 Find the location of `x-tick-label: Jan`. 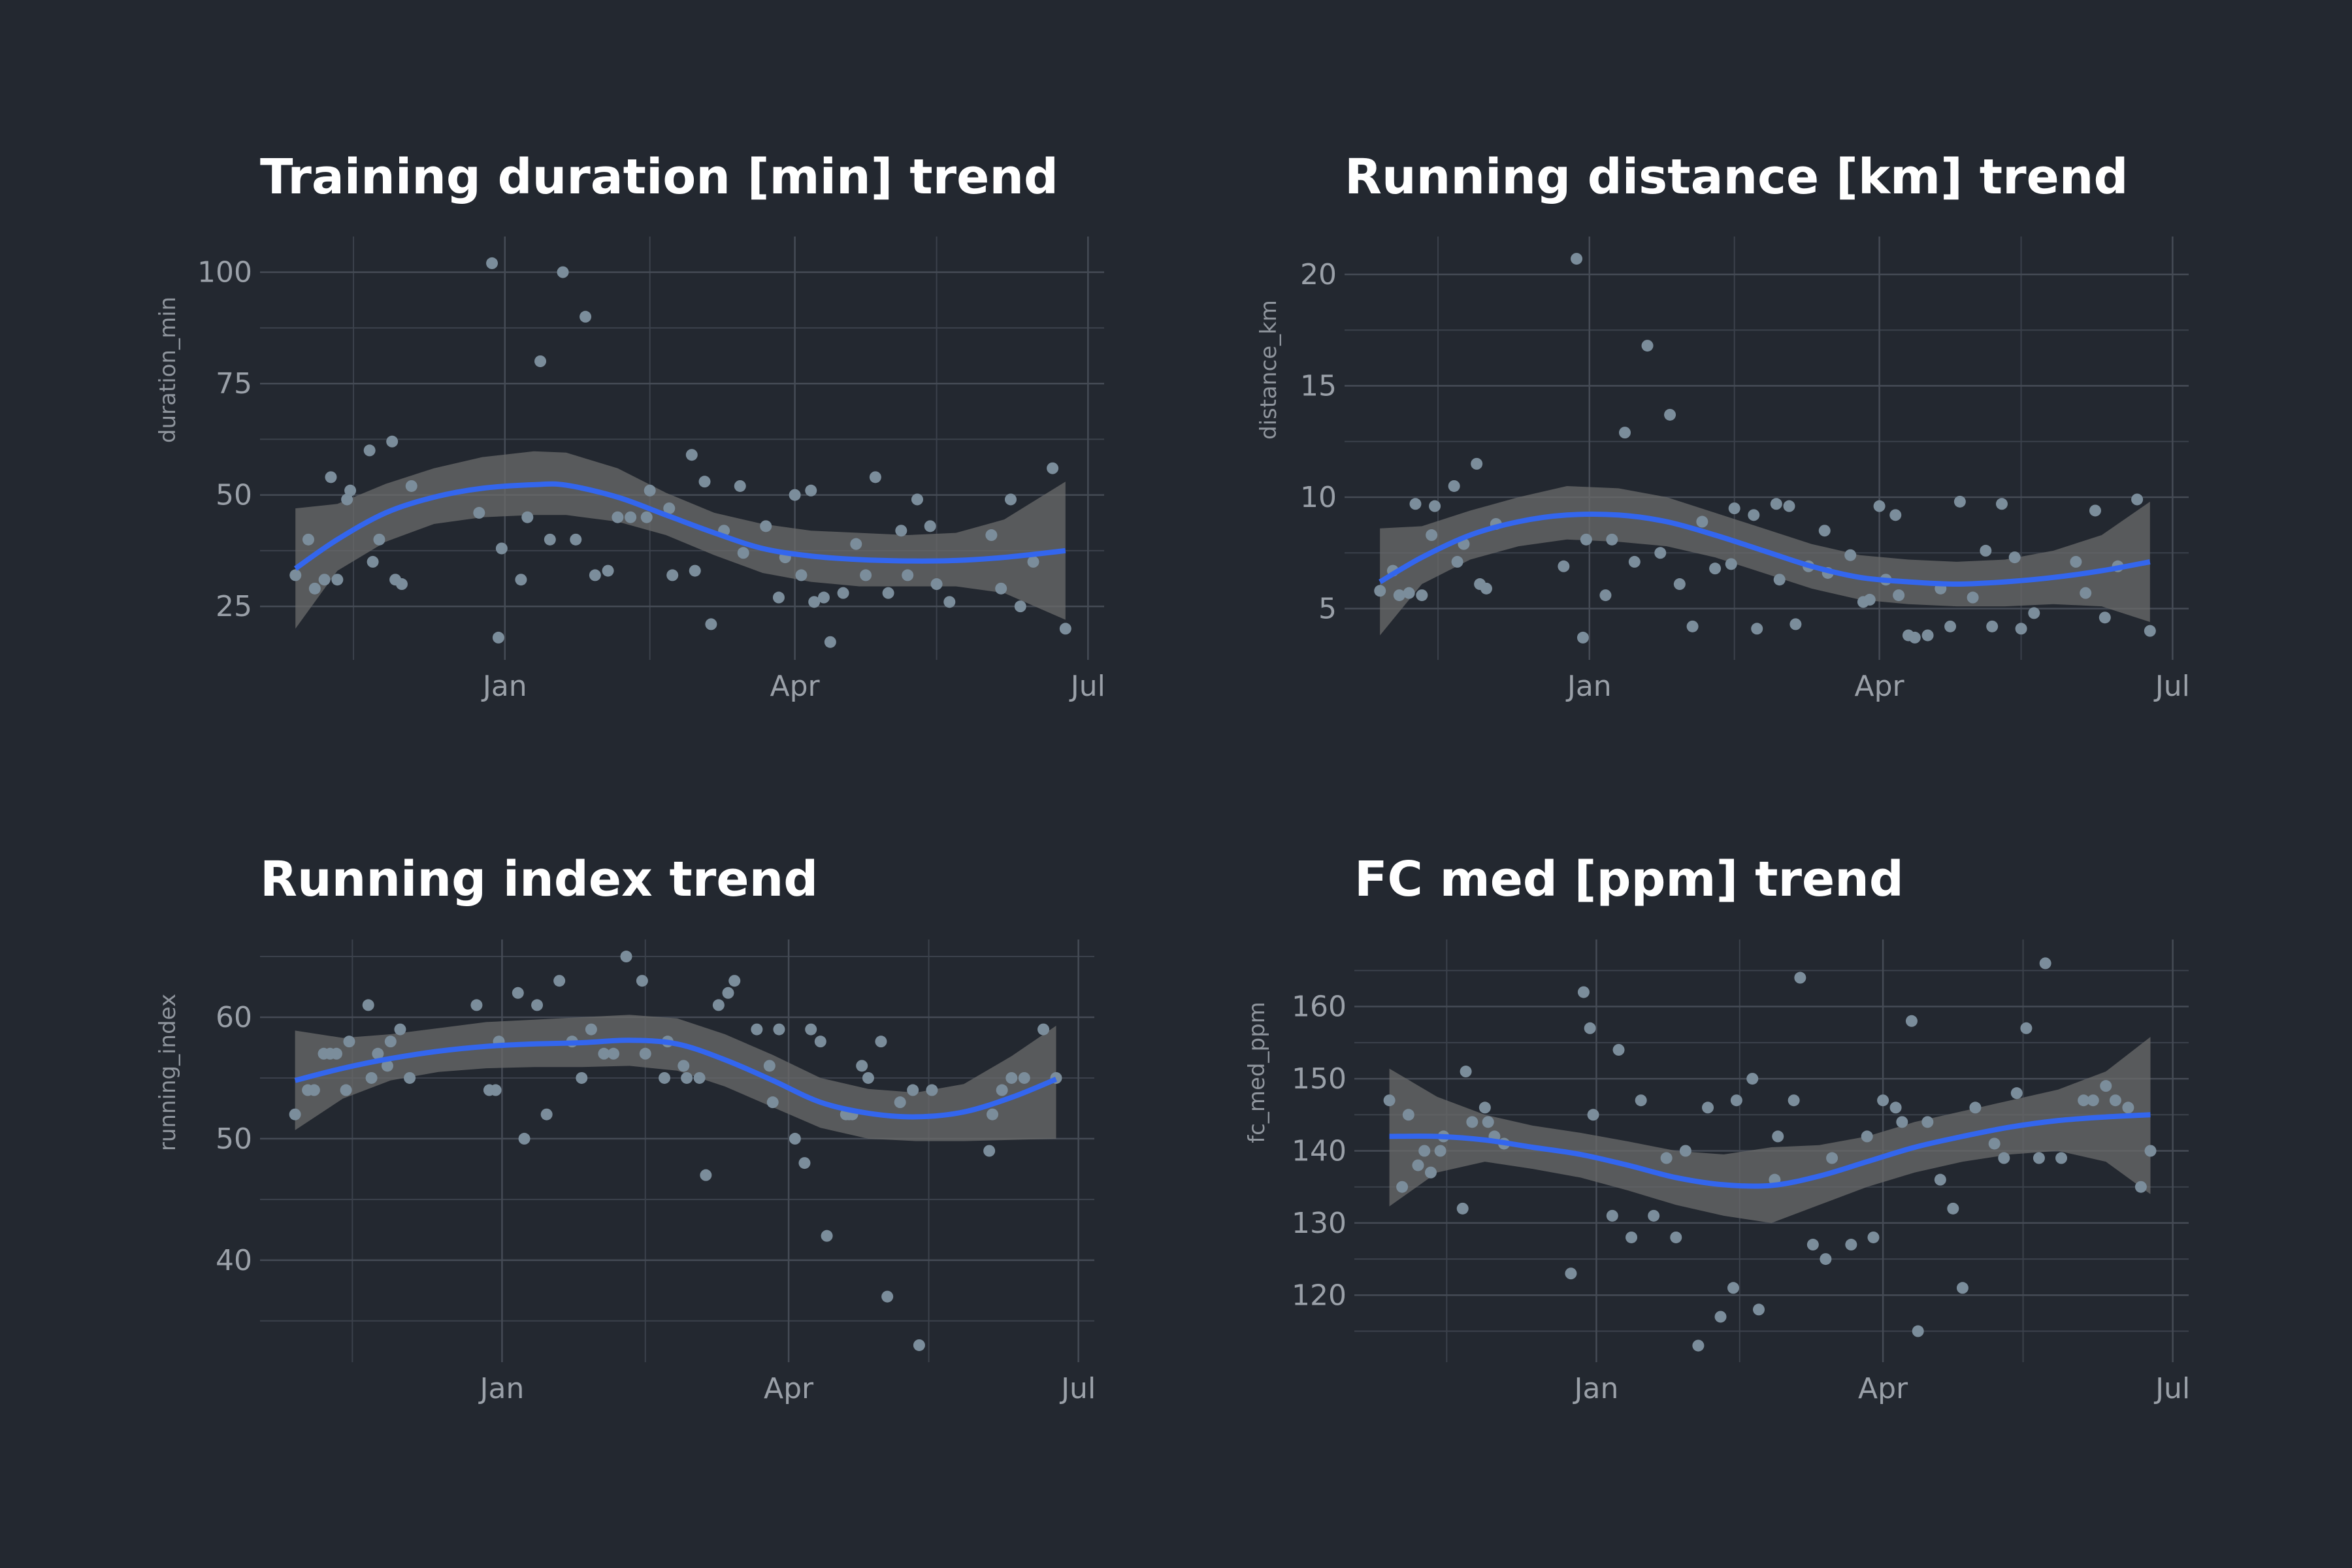

x-tick-label: Jan is located at coordinates (501, 1388).